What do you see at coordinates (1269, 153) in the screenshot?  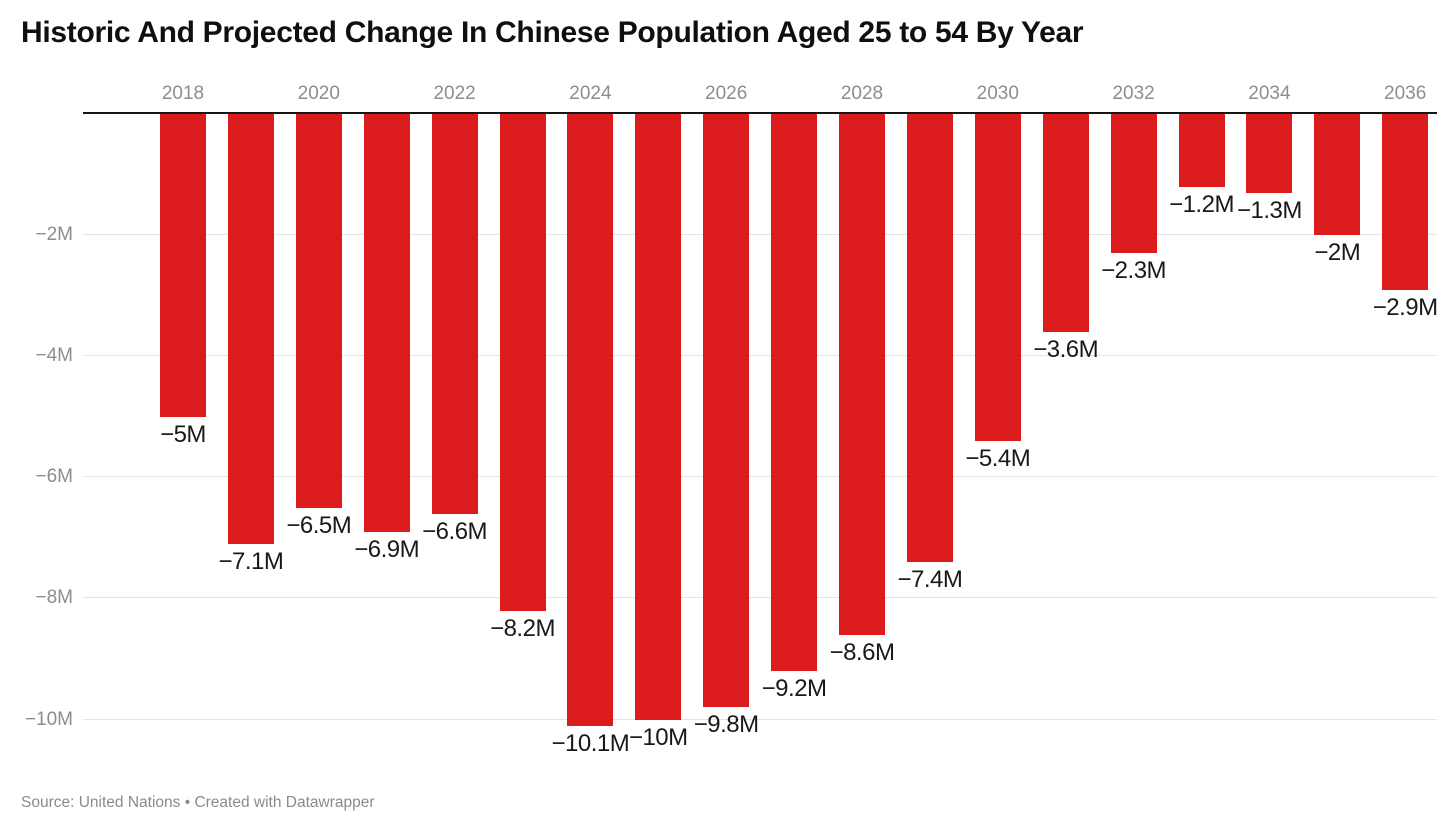 I see `bar-2034` at bounding box center [1269, 153].